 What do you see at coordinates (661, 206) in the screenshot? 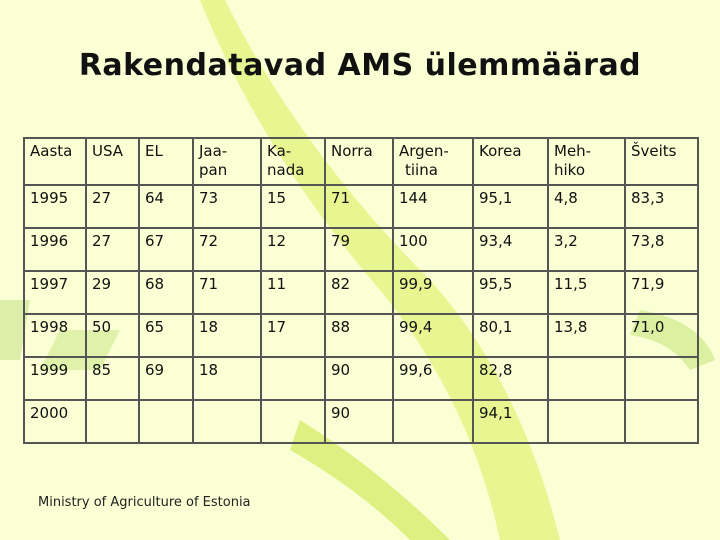
I see `value-cell: 83,3` at bounding box center [661, 206].